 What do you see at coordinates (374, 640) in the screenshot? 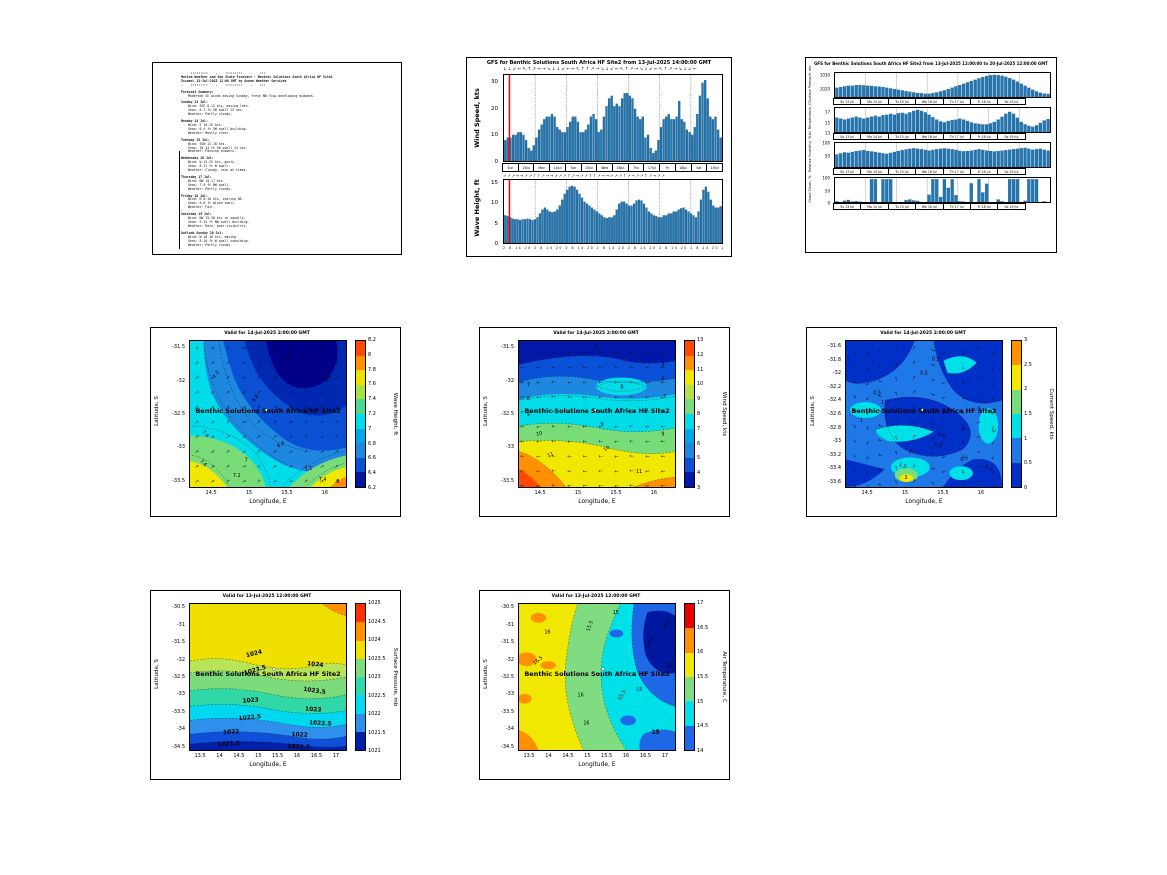
I see `colorbar-tick: 1024` at bounding box center [374, 640].